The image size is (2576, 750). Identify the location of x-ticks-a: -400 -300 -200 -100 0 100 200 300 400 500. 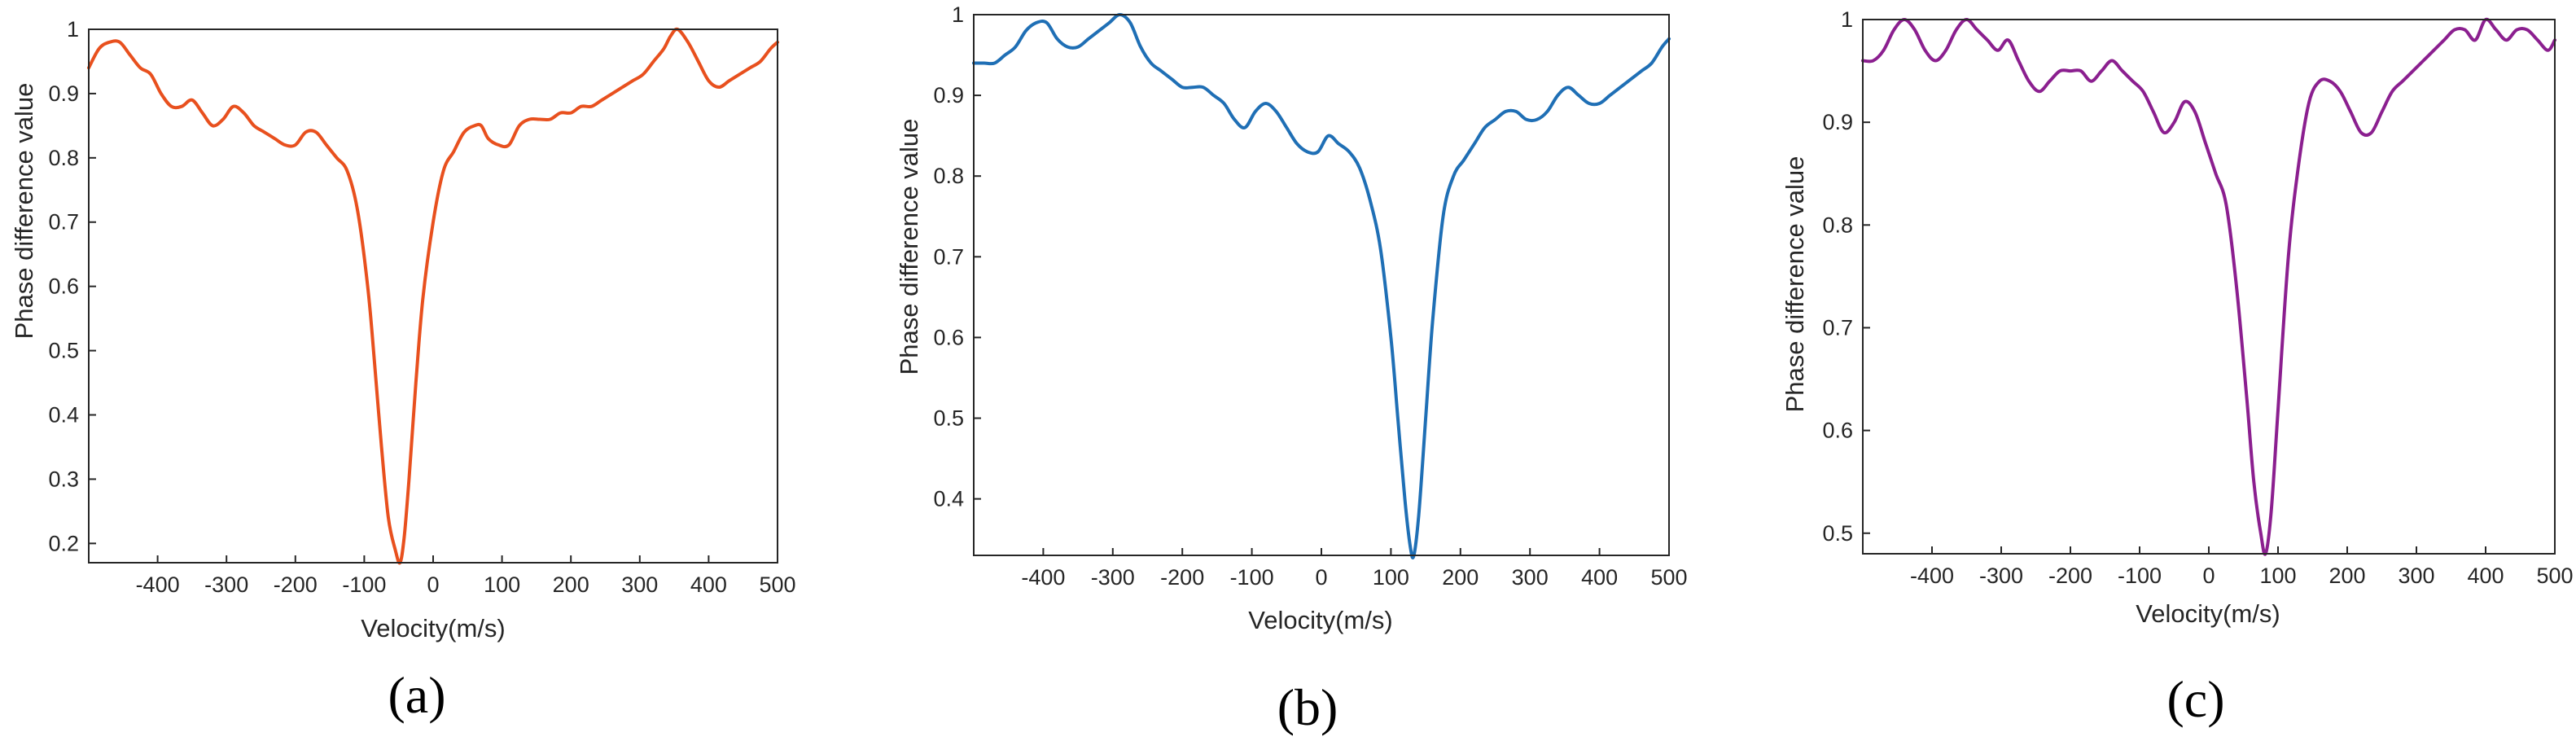
(466, 576).